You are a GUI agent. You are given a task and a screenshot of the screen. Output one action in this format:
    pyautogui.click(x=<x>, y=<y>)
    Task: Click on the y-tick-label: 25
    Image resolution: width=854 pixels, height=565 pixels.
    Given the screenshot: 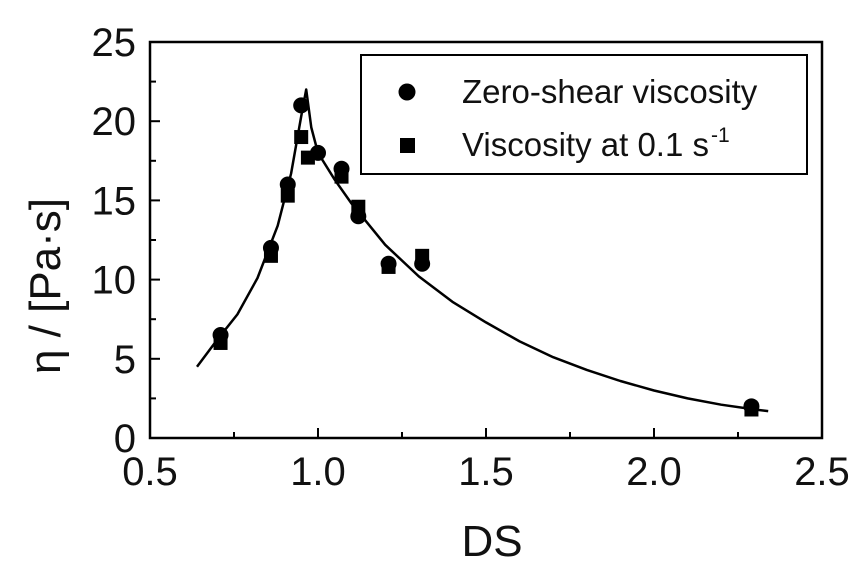 What is the action you would take?
    pyautogui.click(x=114, y=43)
    